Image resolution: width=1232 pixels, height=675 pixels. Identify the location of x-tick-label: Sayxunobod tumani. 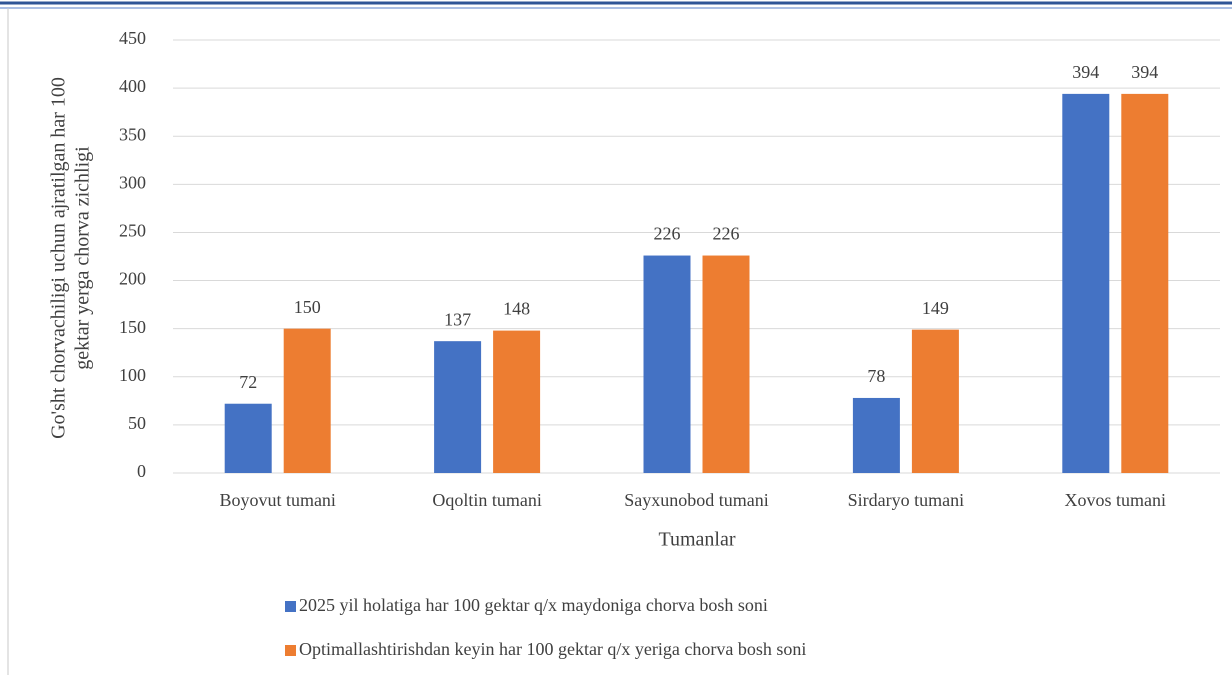
(696, 500).